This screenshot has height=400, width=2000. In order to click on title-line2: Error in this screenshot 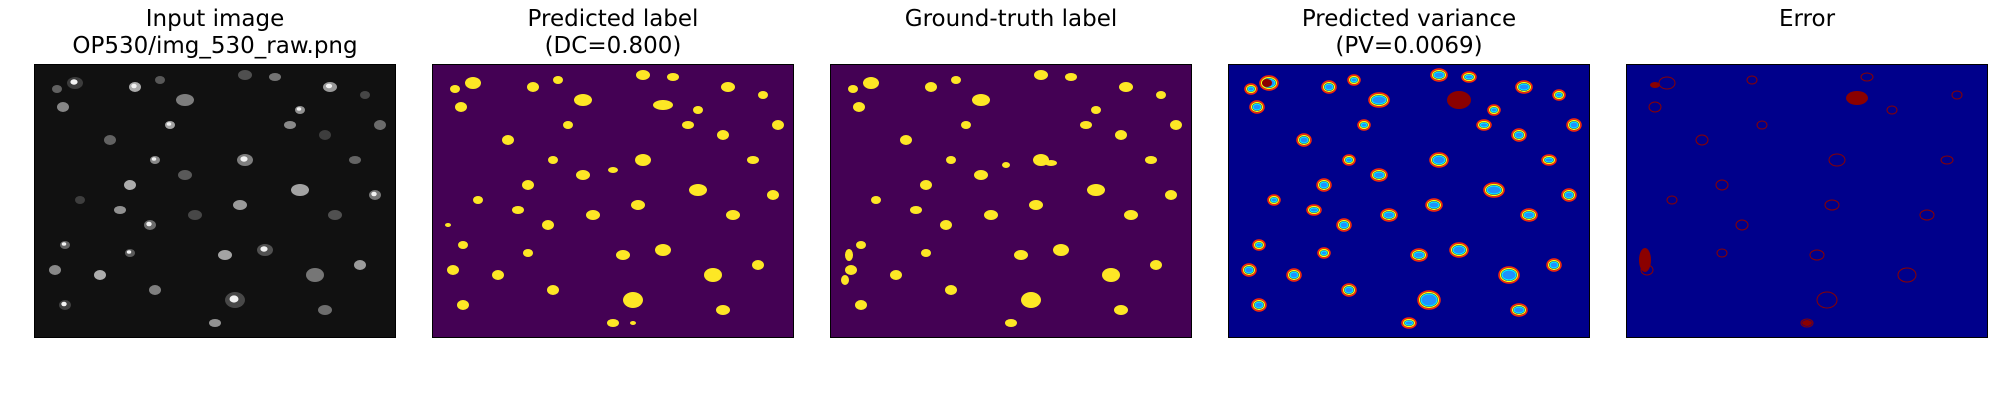, I will do `click(1807, 19)`.